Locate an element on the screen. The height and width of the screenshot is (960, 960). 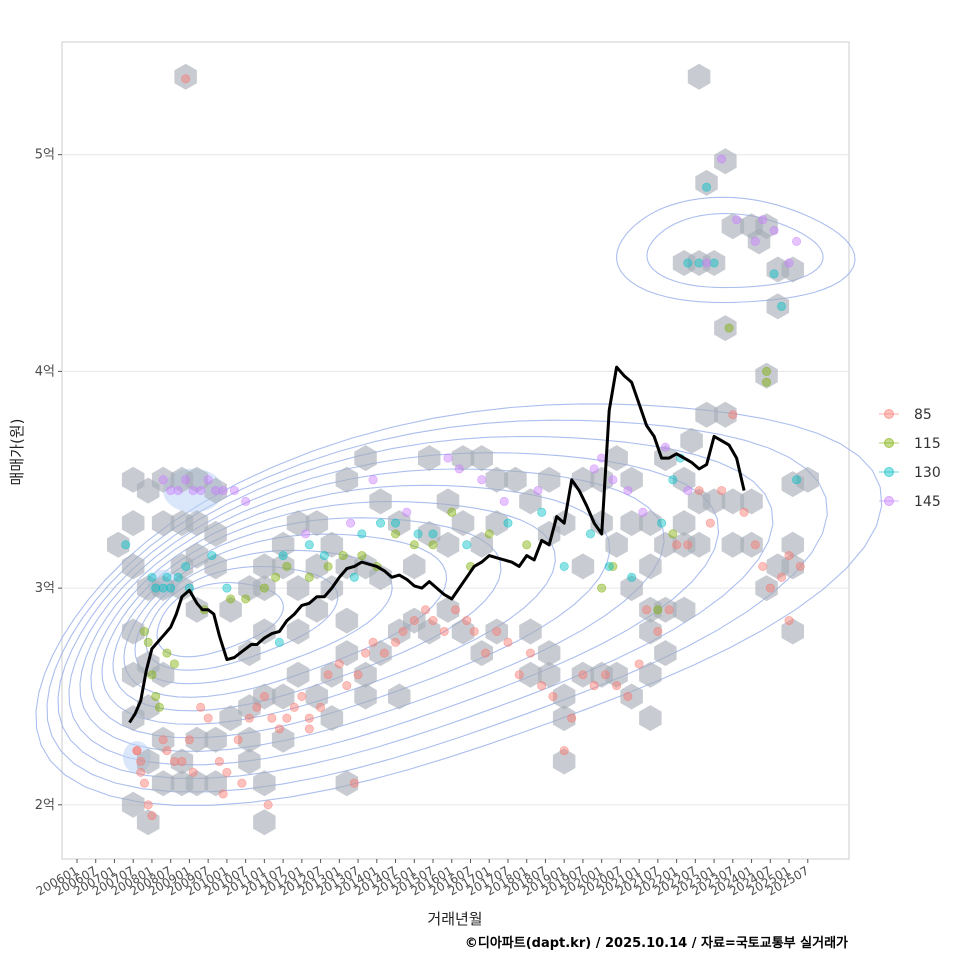
y-axis-ticks: 2억 3억 4억 5억 is located at coordinates (48, 480).